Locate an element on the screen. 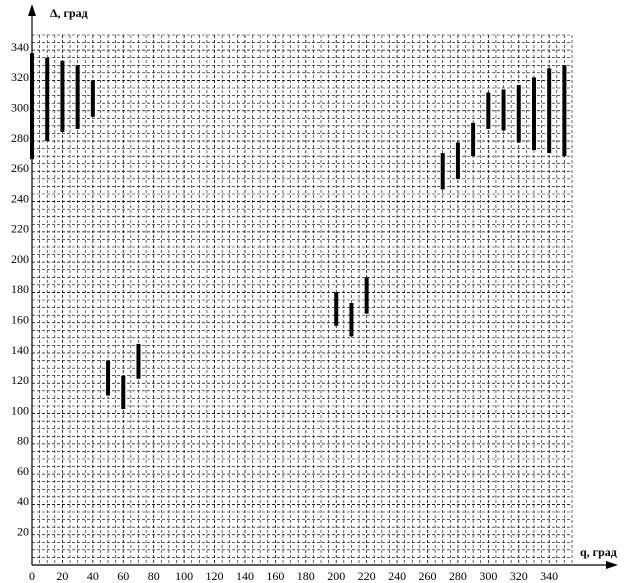 The height and width of the screenshot is (583, 626). x-tick-label: 220 is located at coordinates (367, 576).